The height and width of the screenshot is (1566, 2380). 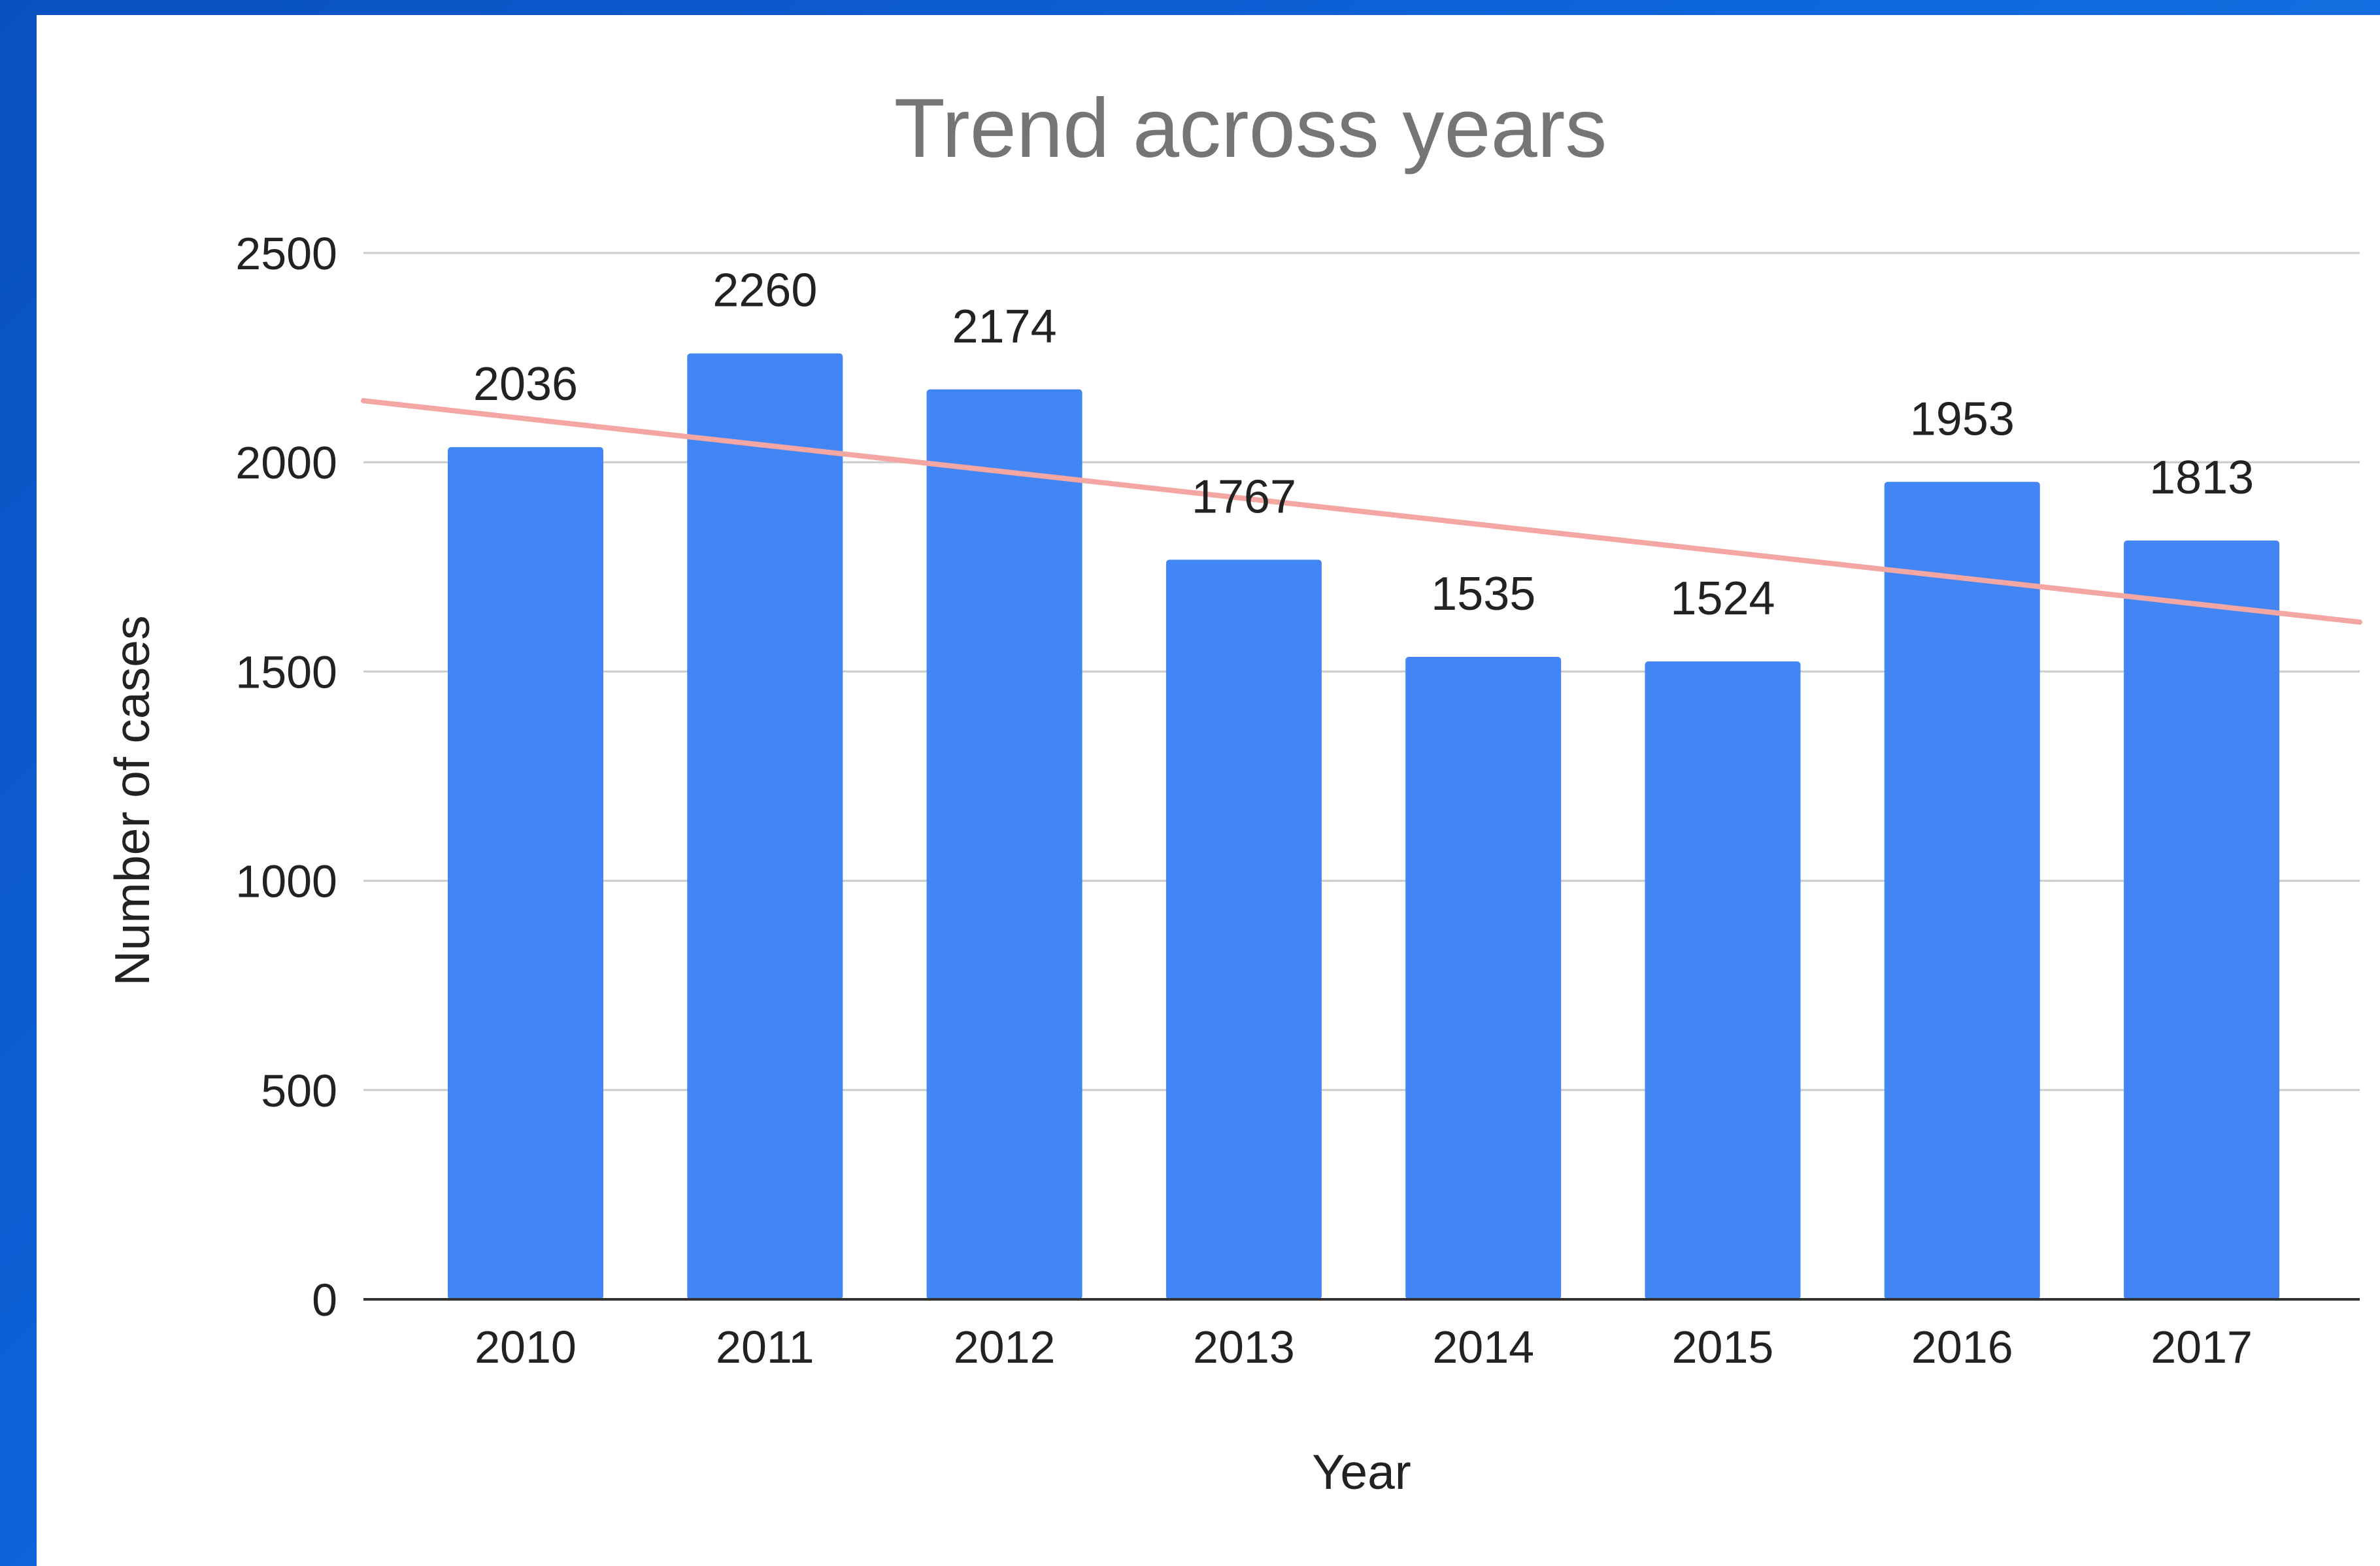 What do you see at coordinates (324, 1299) in the screenshot?
I see `y-tick-label: 0` at bounding box center [324, 1299].